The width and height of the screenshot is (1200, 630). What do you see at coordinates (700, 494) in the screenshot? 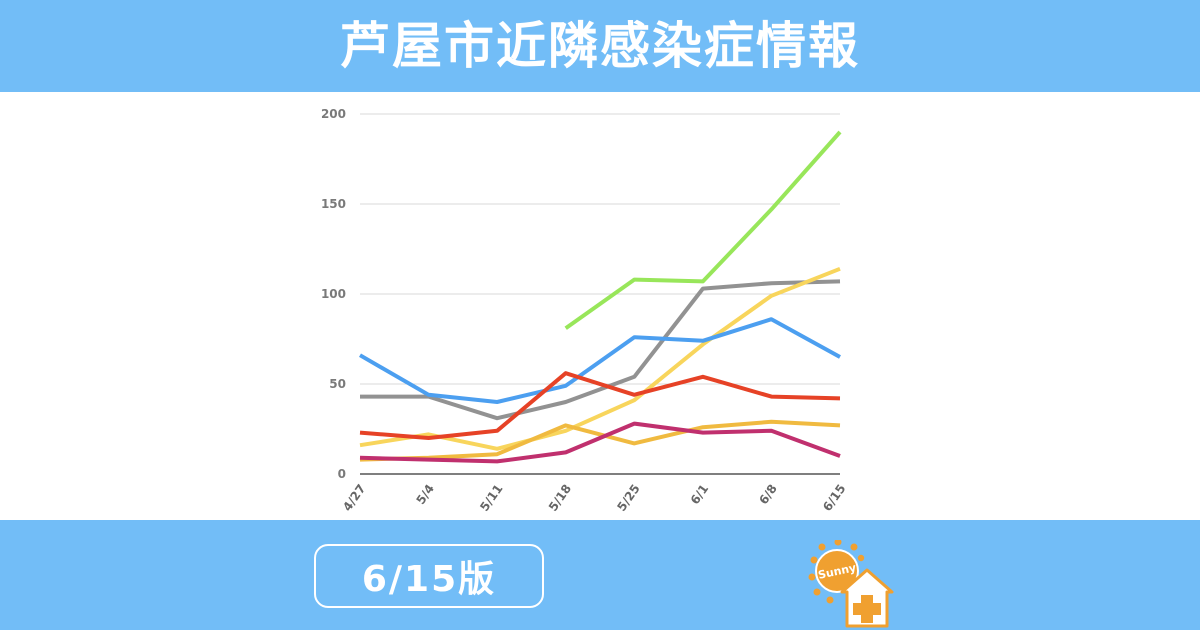
I see `x-tick-label: 6/1` at bounding box center [700, 494].